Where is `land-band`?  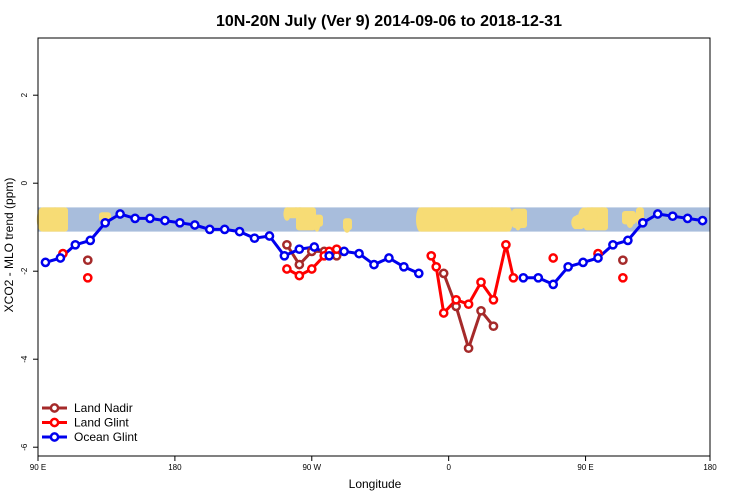
land-band is located at coordinates (373, 220).